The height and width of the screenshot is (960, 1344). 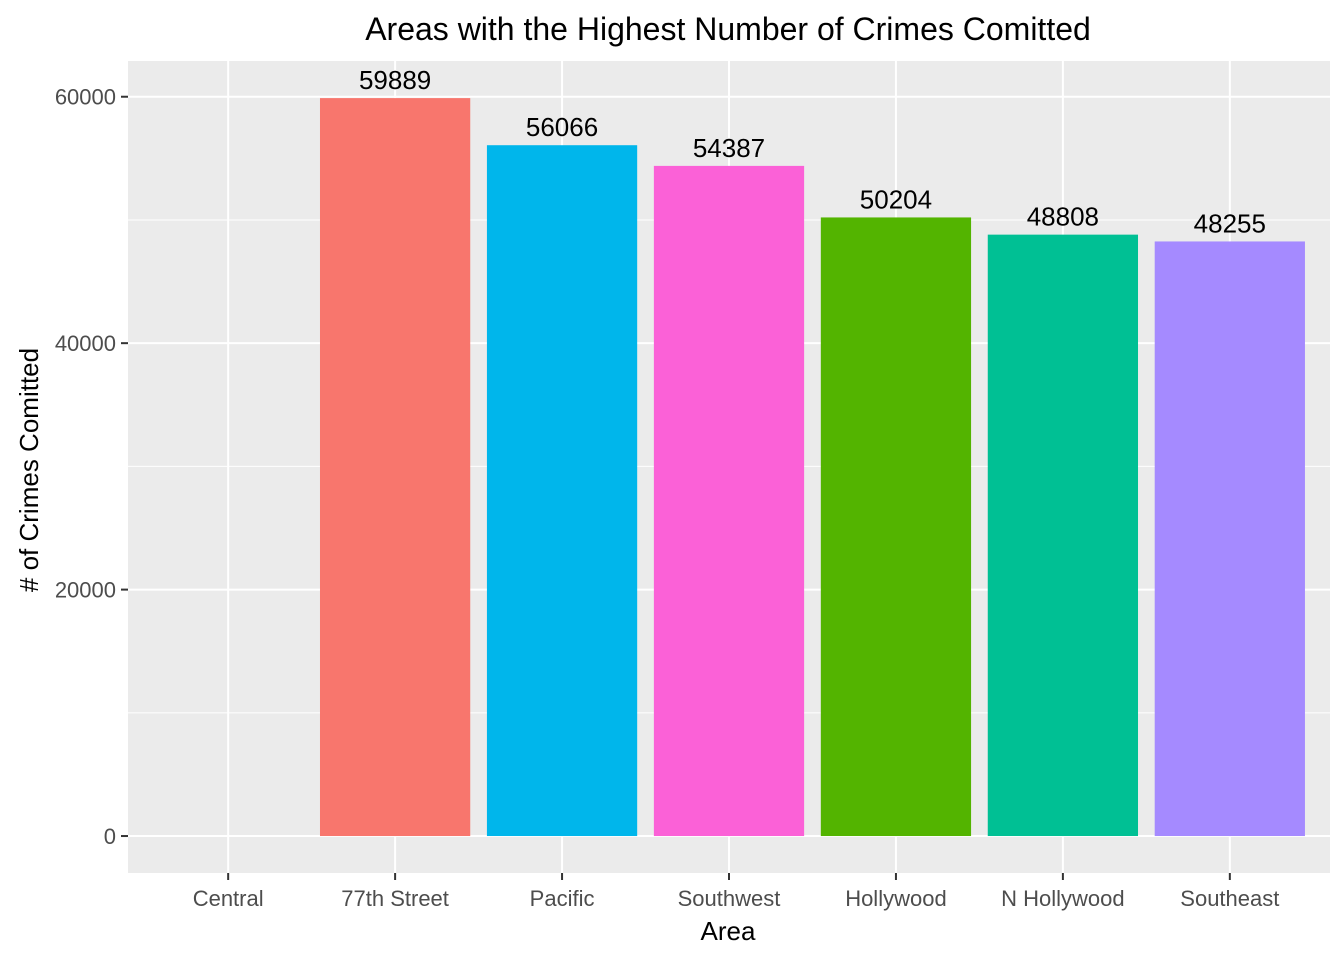 I want to click on x-tick-label: Southeast, so click(x=1229, y=898).